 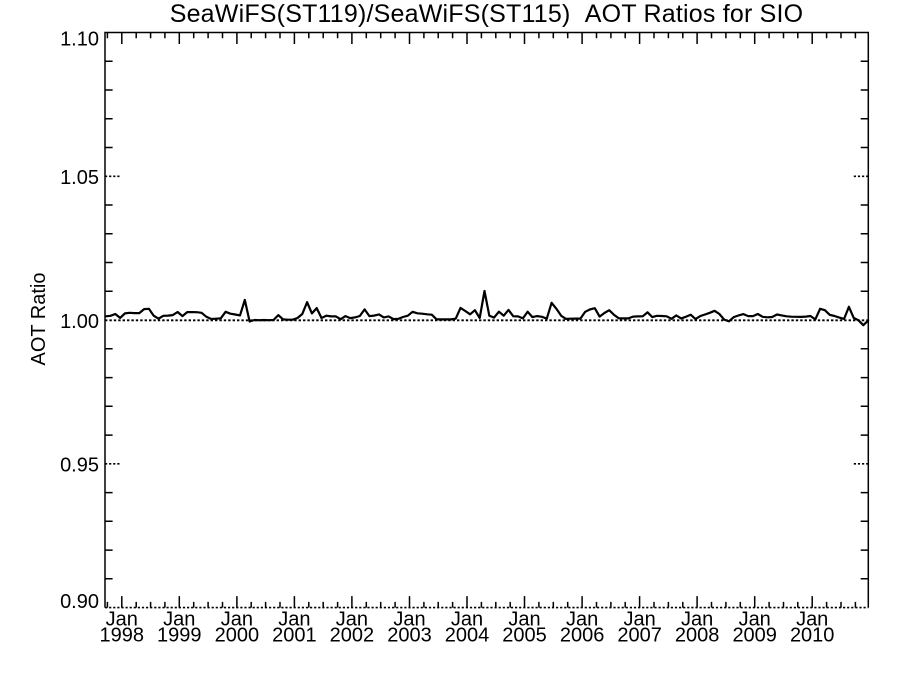 I want to click on svg-text: 2007, so click(x=639, y=635).